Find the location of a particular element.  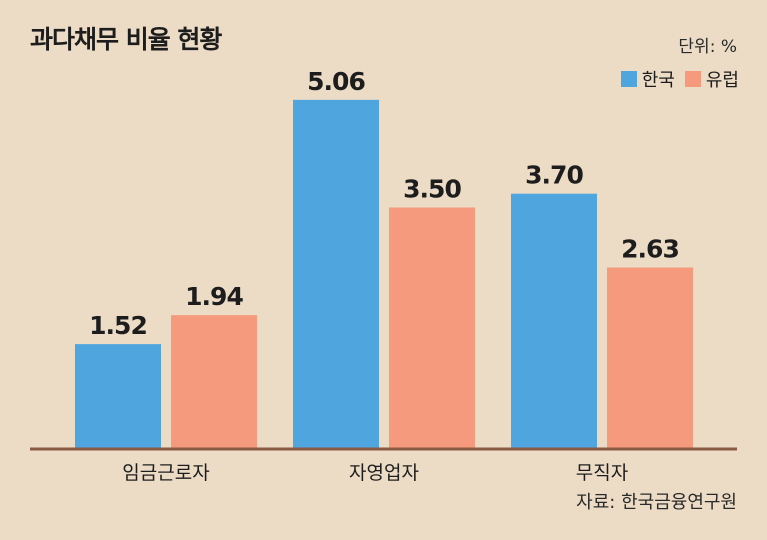

value-label-europe-0: 1.94 is located at coordinates (214, 296).